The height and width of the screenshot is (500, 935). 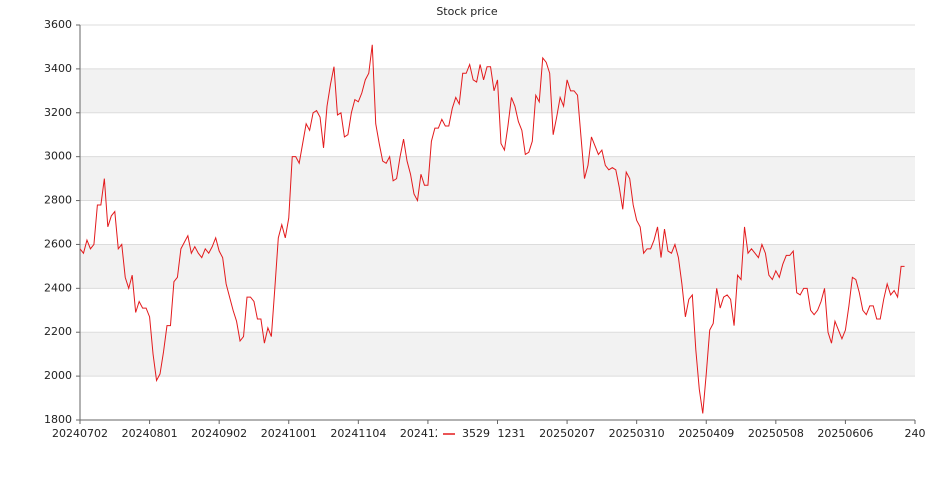 I want to click on y-tick-label: 3400, so click(x=58, y=68).